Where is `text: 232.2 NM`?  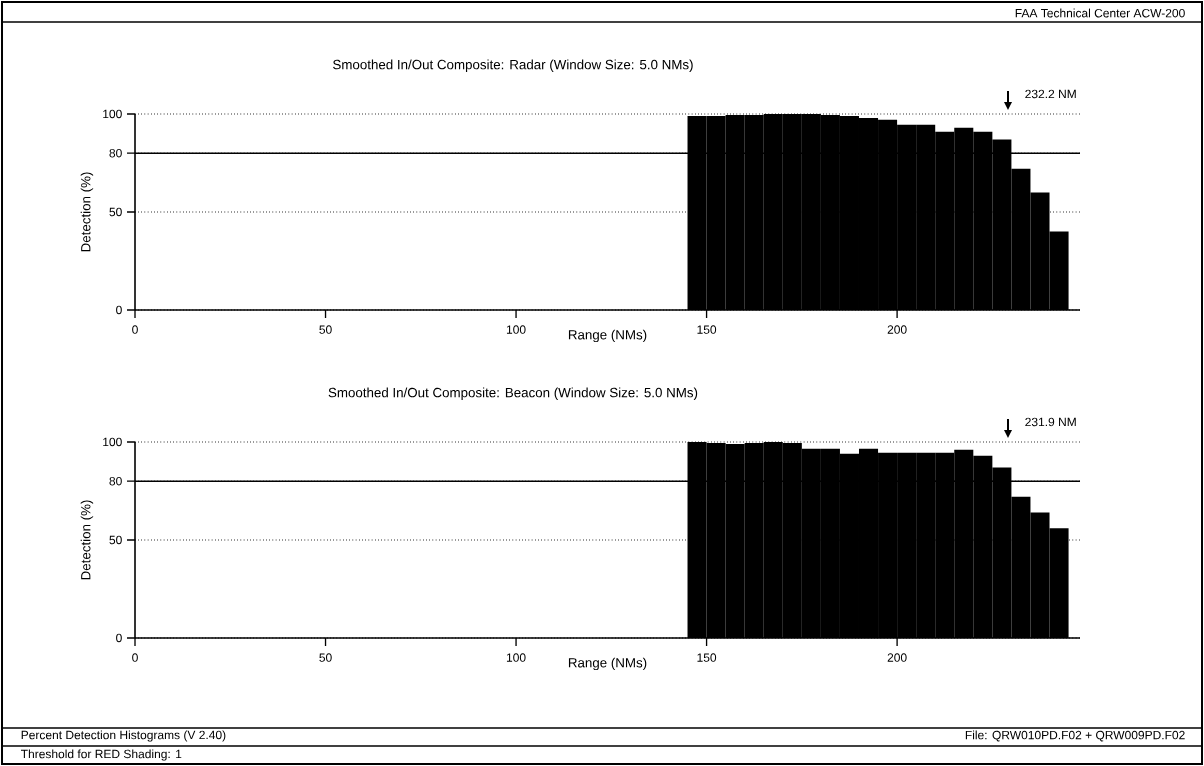 text: 232.2 NM is located at coordinates (1050, 94).